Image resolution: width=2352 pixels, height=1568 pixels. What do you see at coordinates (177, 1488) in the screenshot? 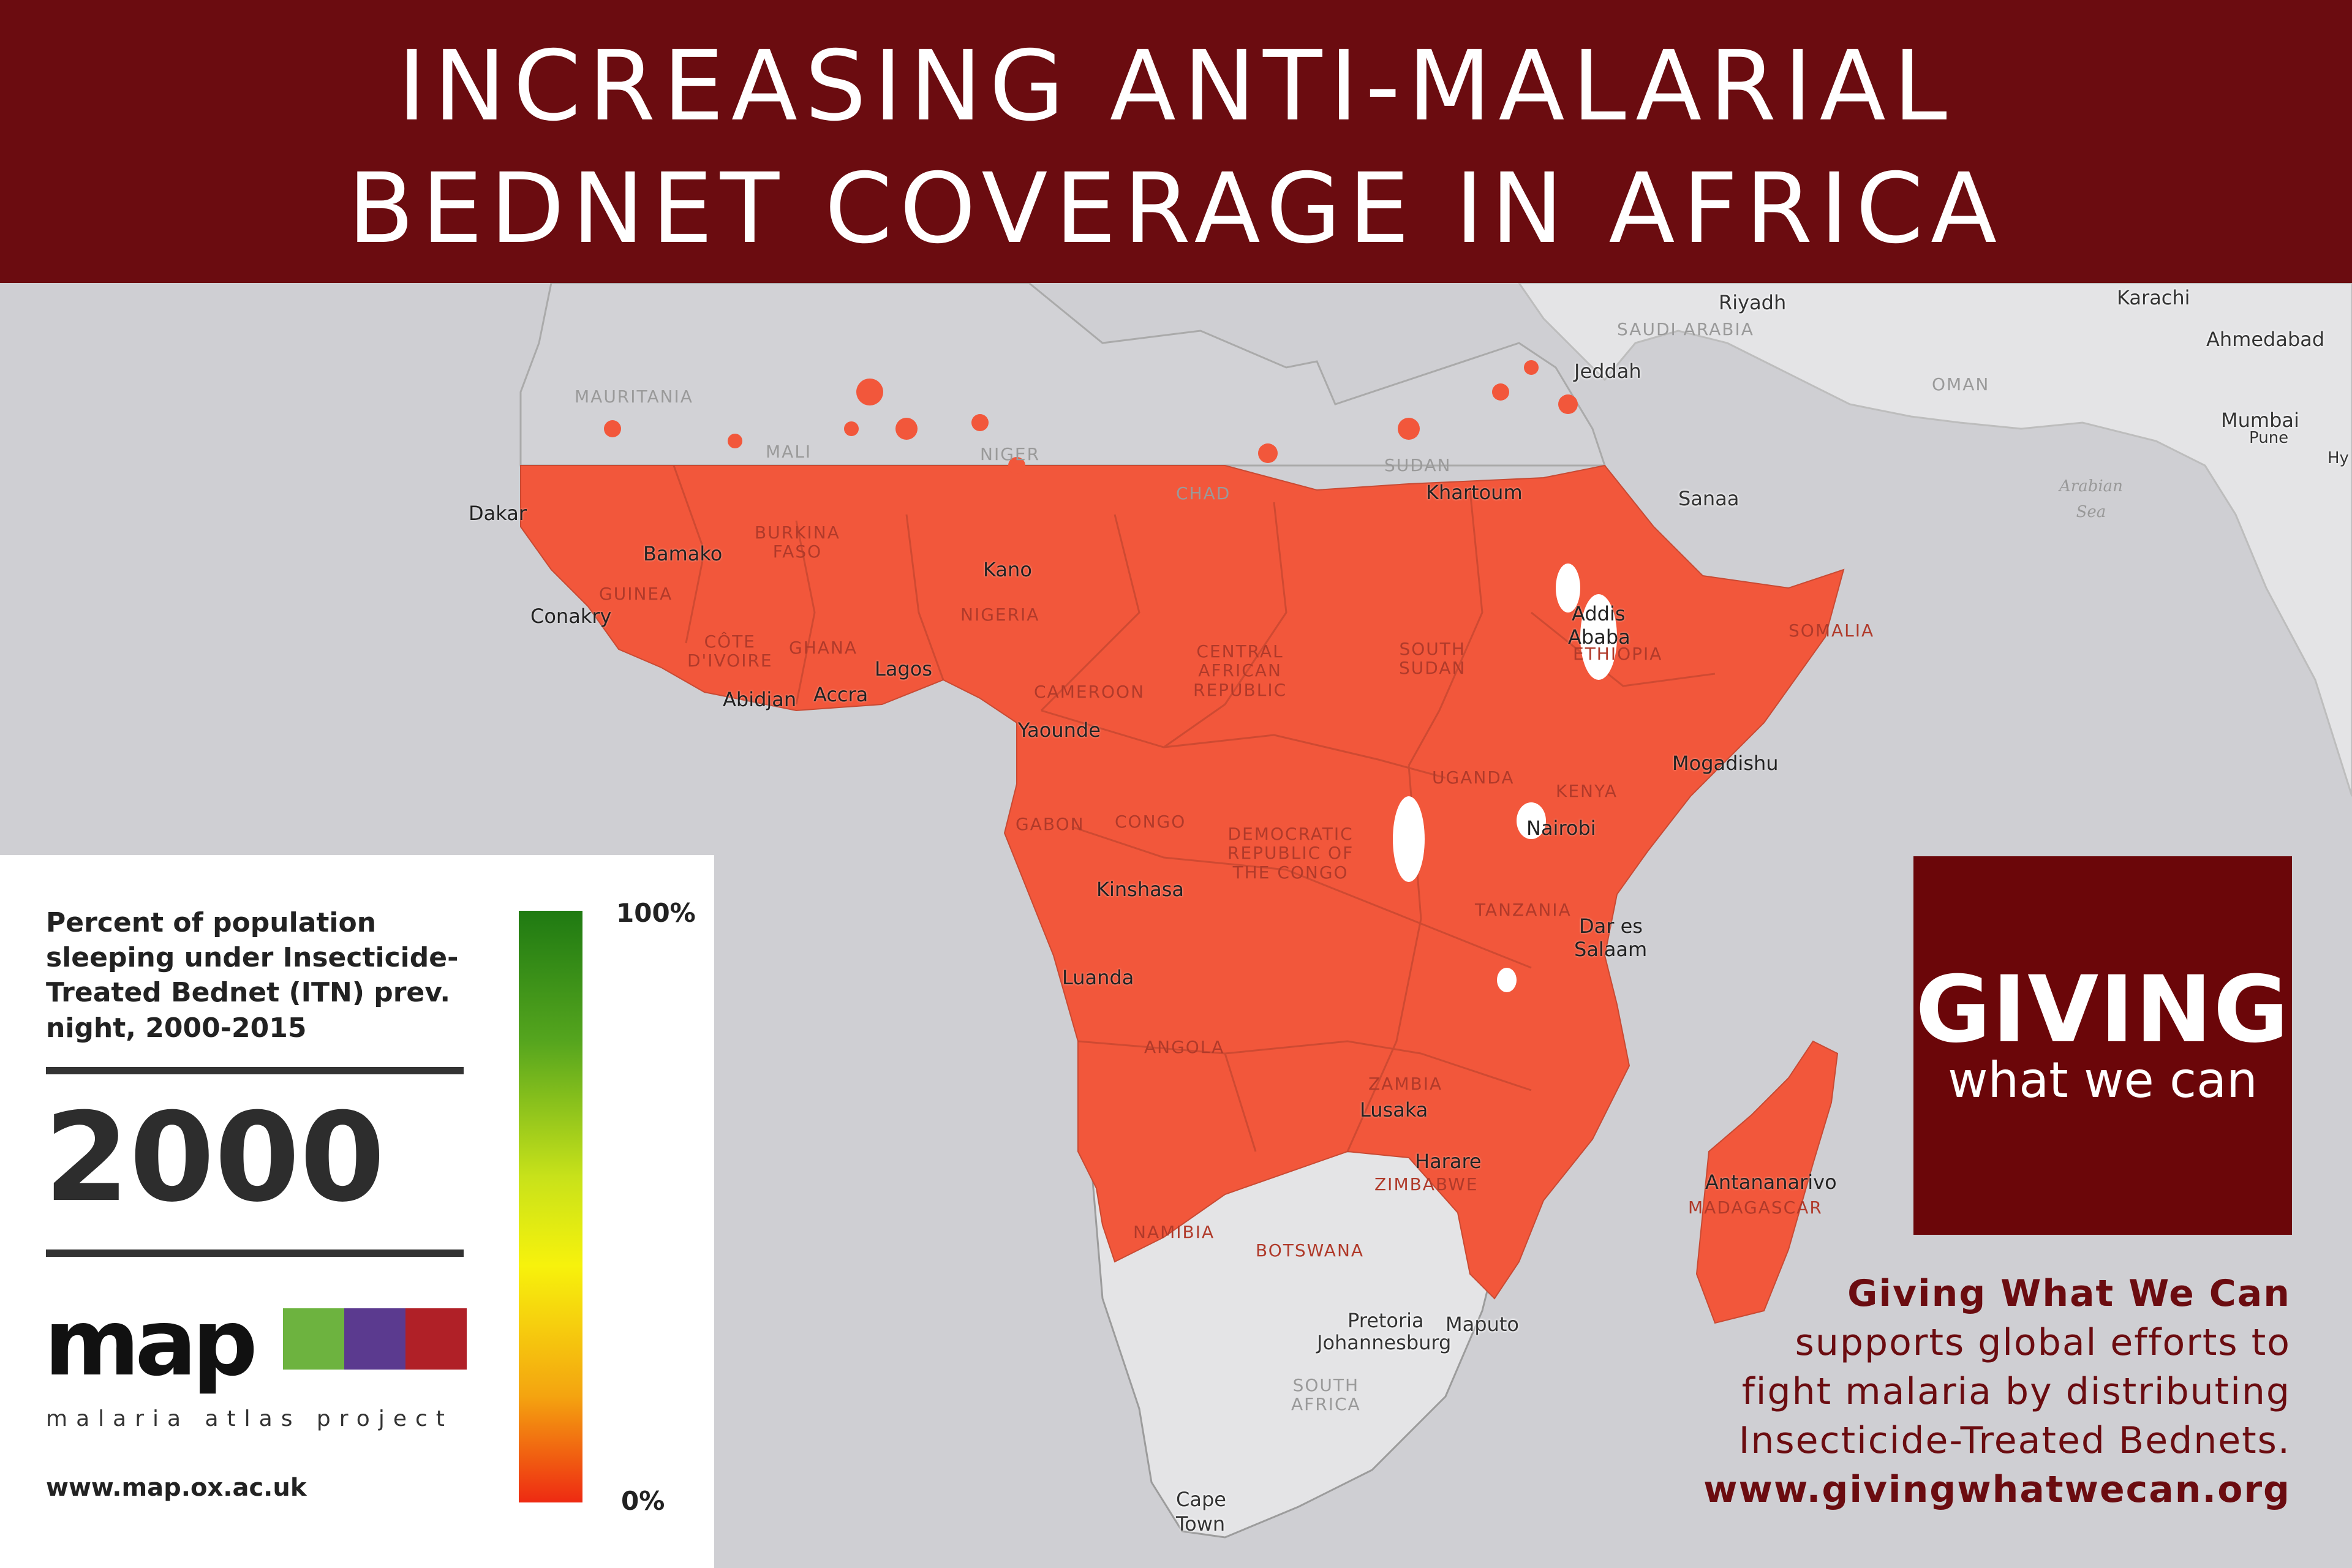
I see `map-url: www.map.ox.ac.uk` at bounding box center [177, 1488].